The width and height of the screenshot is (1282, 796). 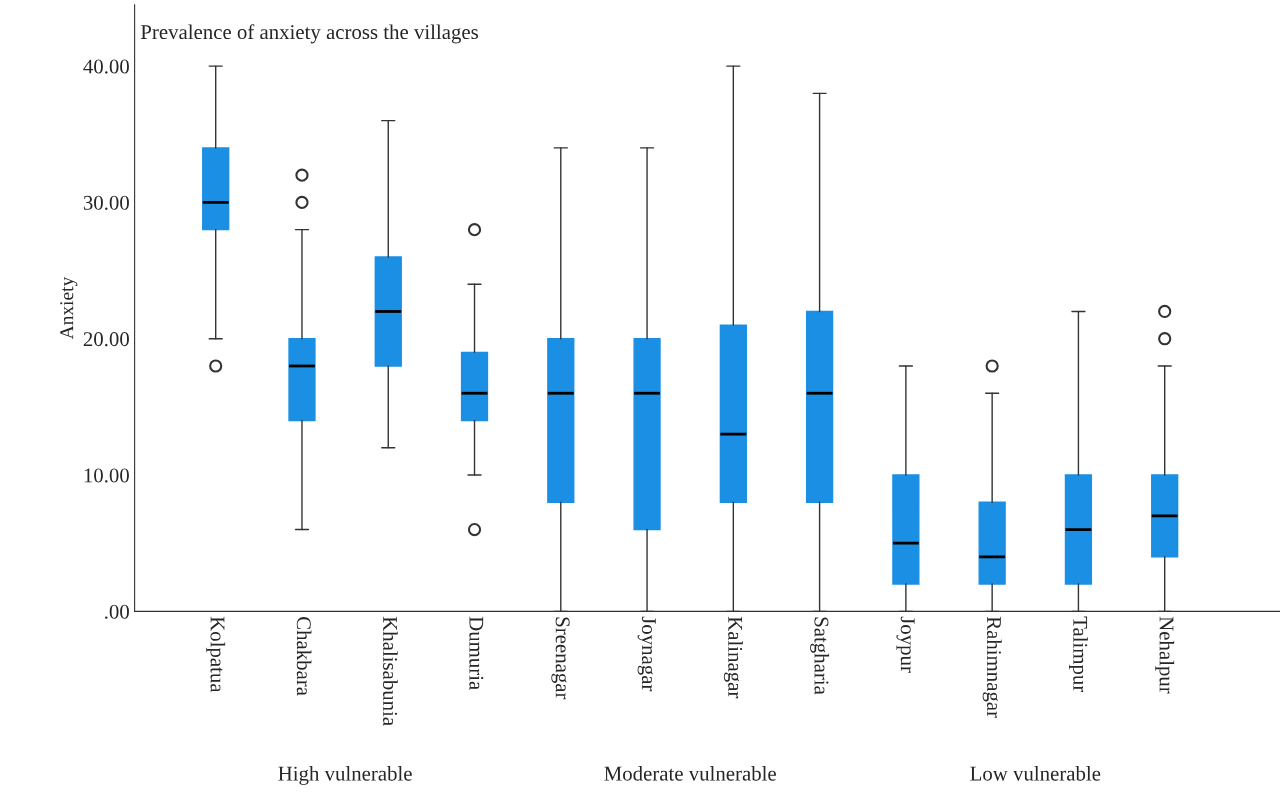 What do you see at coordinates (106, 475) in the screenshot?
I see `y-tick-label: 10.00` at bounding box center [106, 475].